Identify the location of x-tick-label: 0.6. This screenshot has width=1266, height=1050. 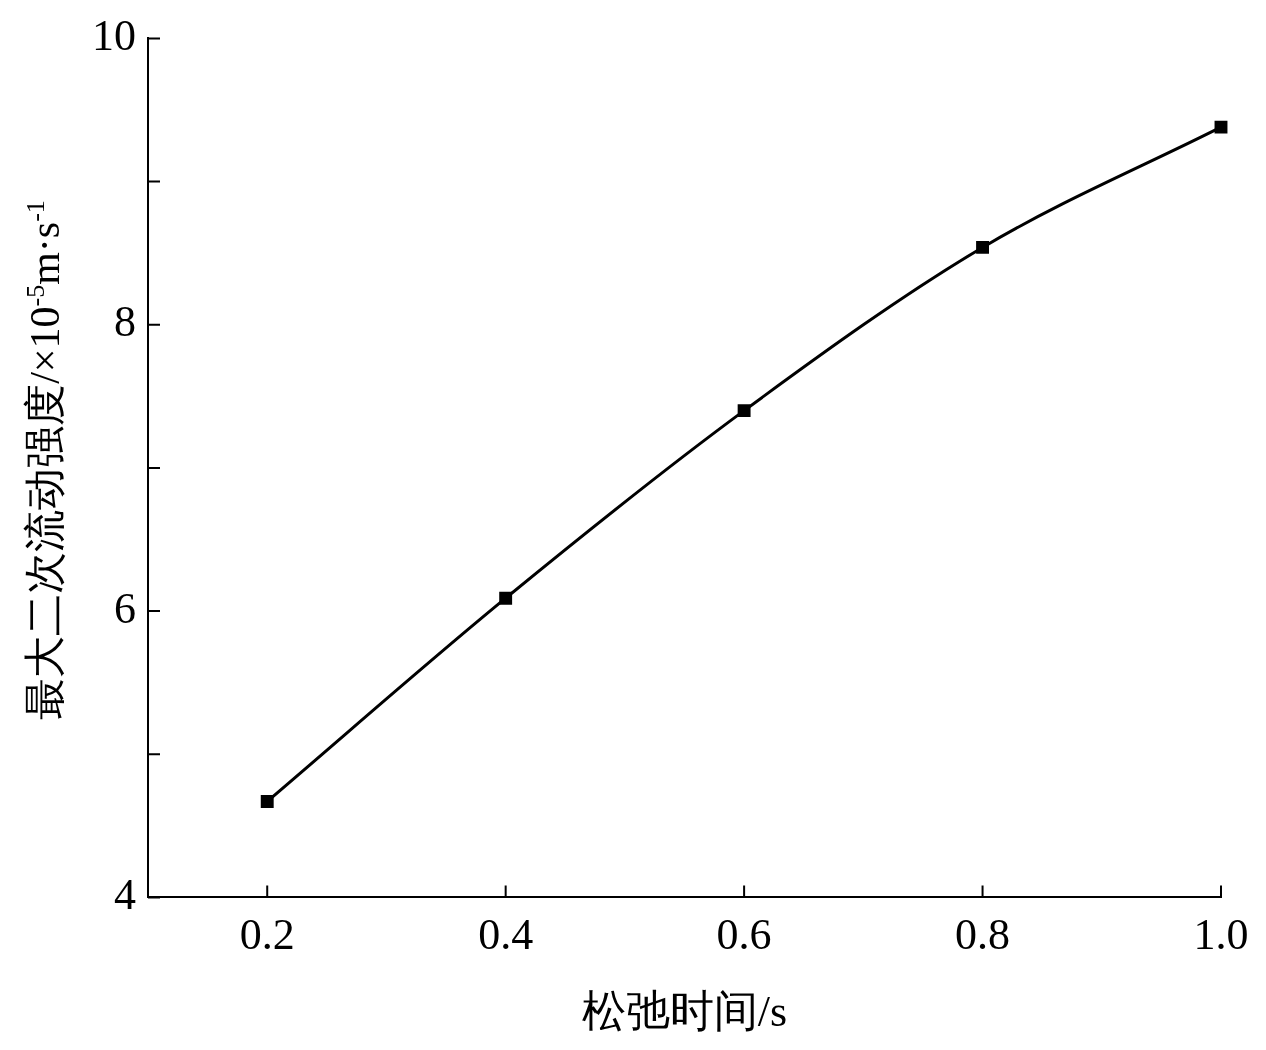
(744, 935).